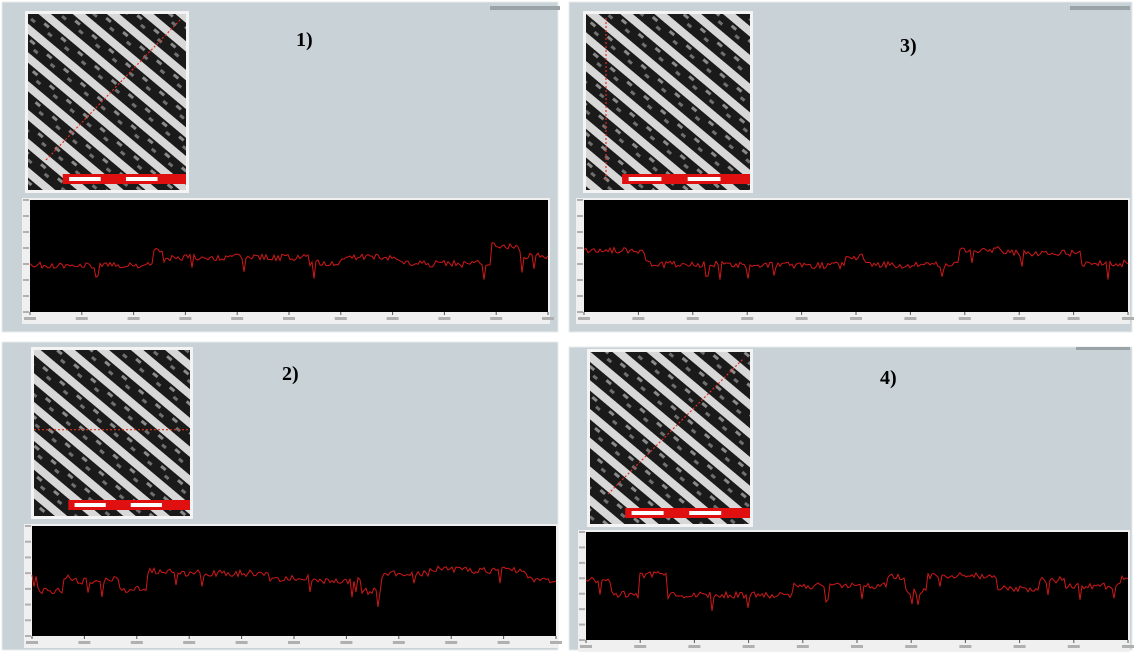  Describe the element at coordinates (290, 374) in the screenshot. I see `panel-label: 2)` at that location.